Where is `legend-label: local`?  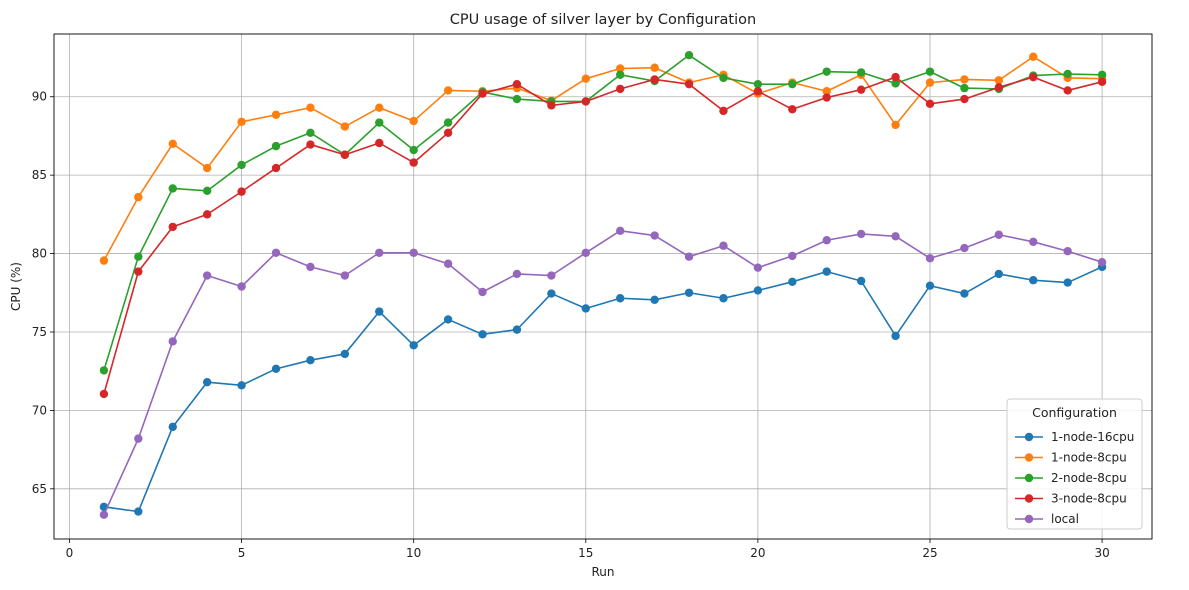
legend-label: local is located at coordinates (1065, 519).